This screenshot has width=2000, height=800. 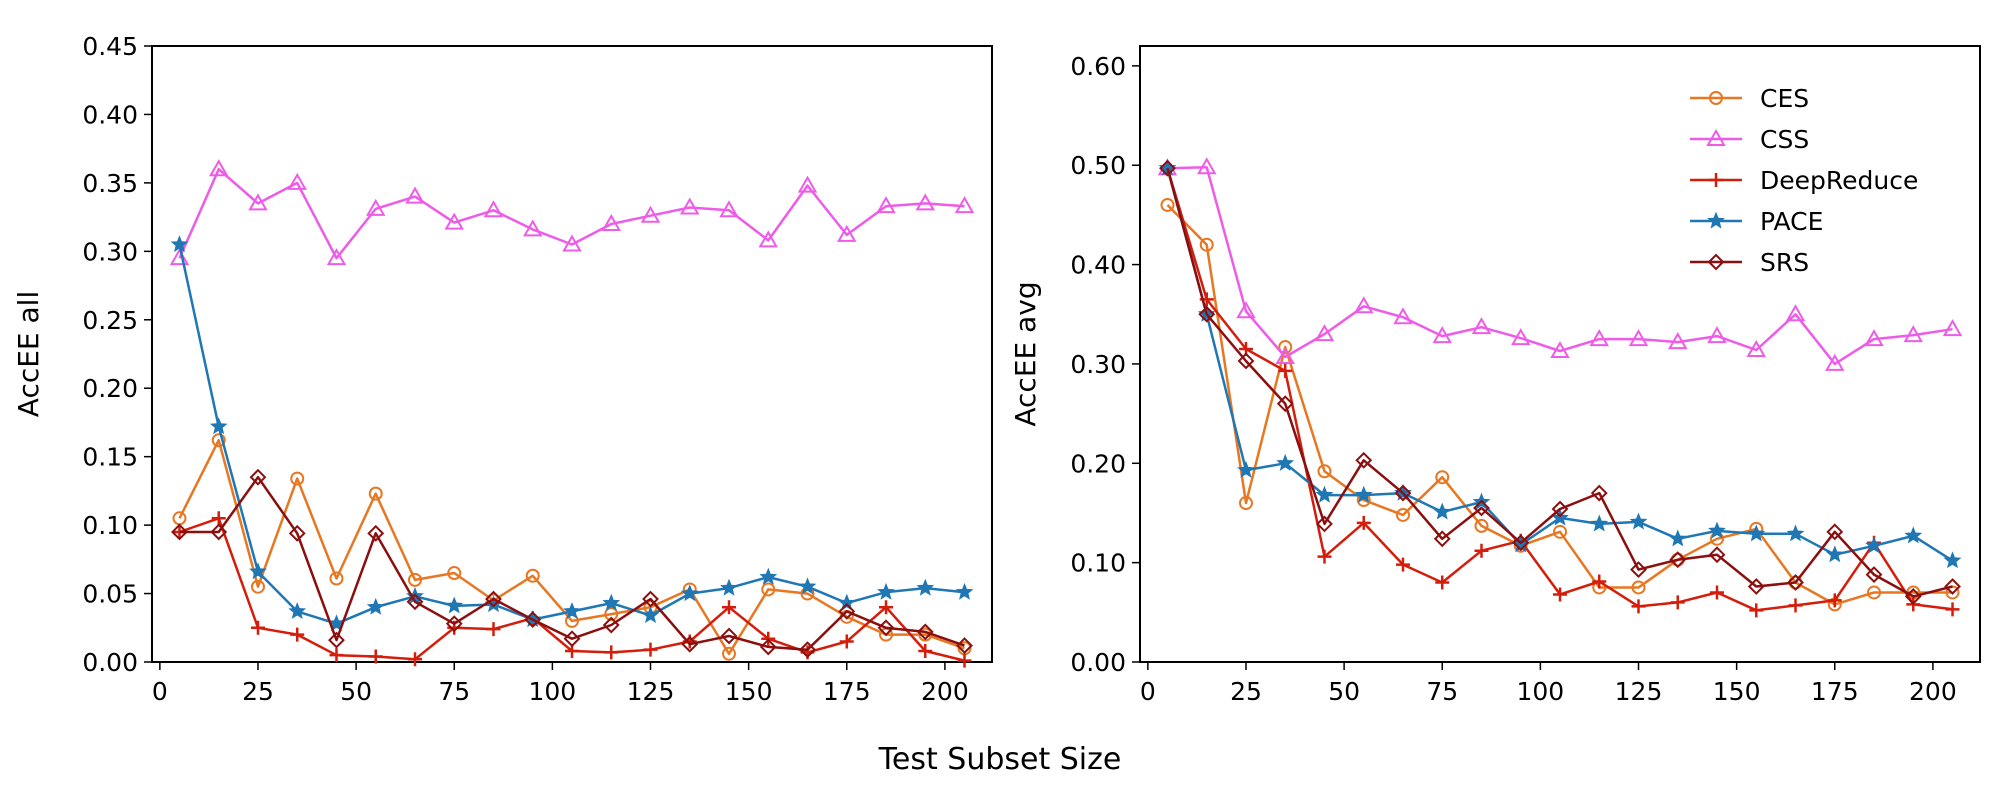 I want to click on y-tick-label: 0.10, so click(x=1098, y=563).